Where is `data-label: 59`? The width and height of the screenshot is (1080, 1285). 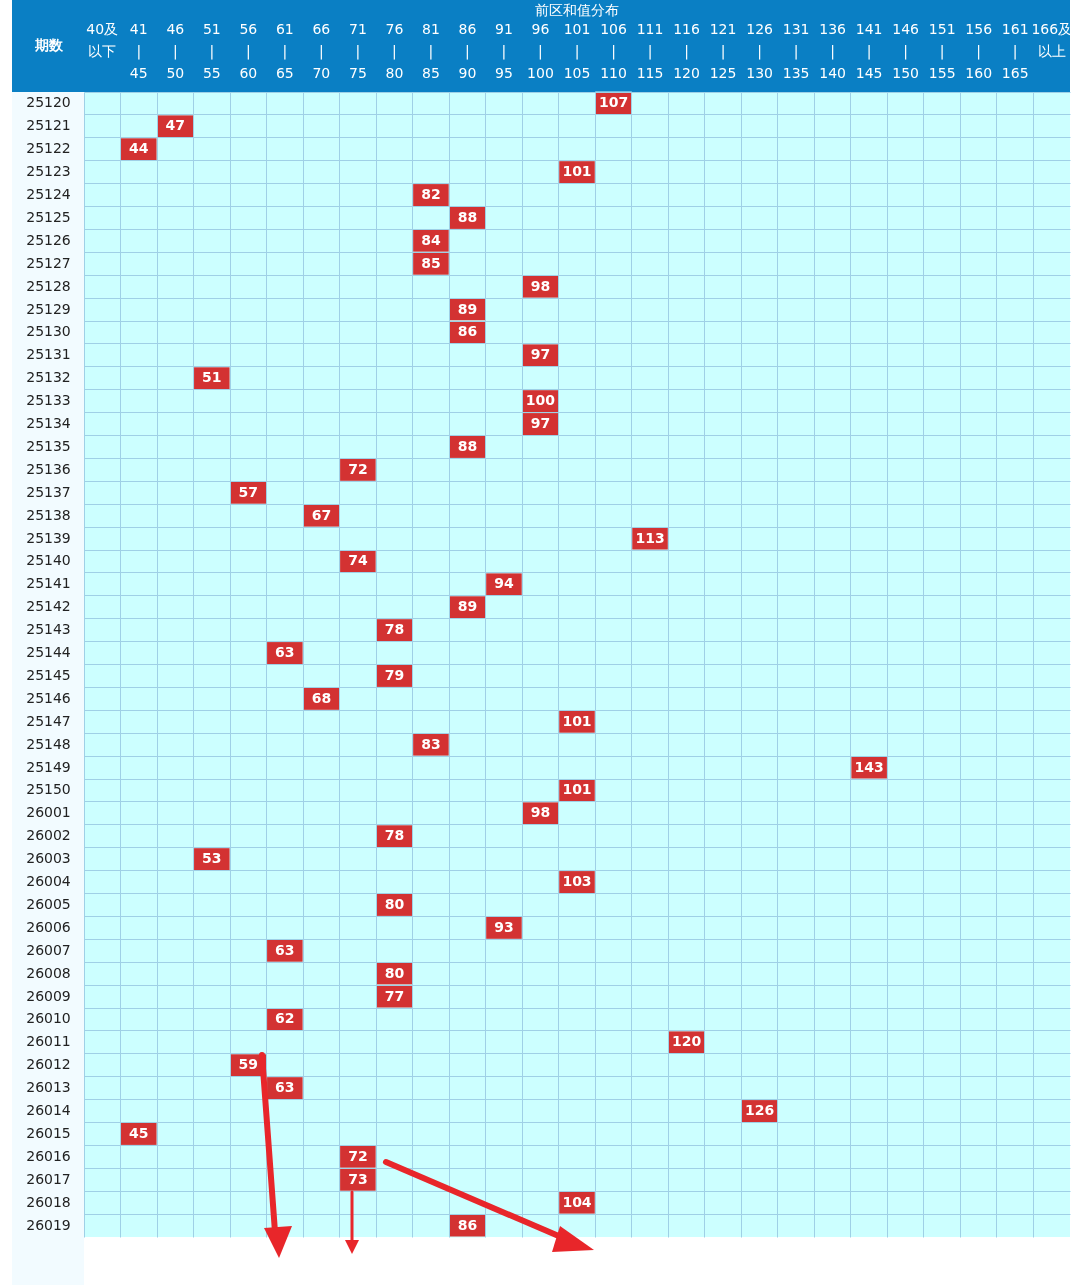
data-label: 59 is located at coordinates (248, 1064).